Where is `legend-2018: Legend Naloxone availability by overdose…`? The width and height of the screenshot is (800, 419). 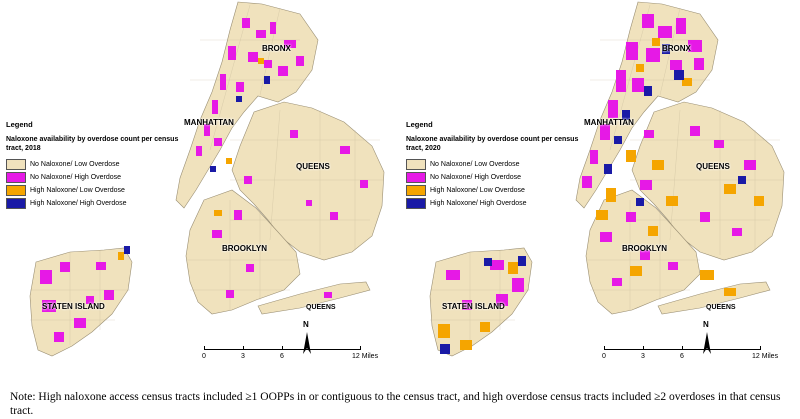
legend-2018: Legend Naloxone availability by overdose… is located at coordinates (101, 165).